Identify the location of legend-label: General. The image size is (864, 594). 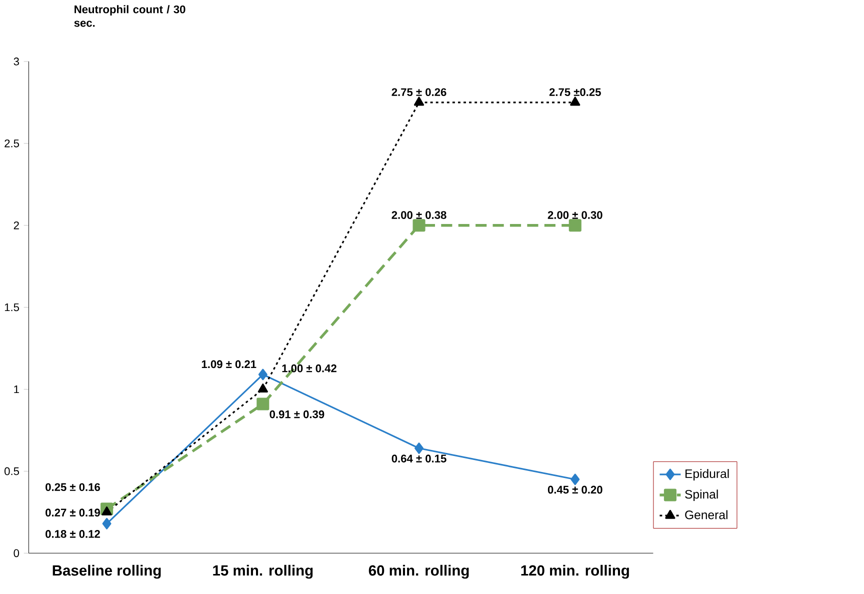
(706, 515).